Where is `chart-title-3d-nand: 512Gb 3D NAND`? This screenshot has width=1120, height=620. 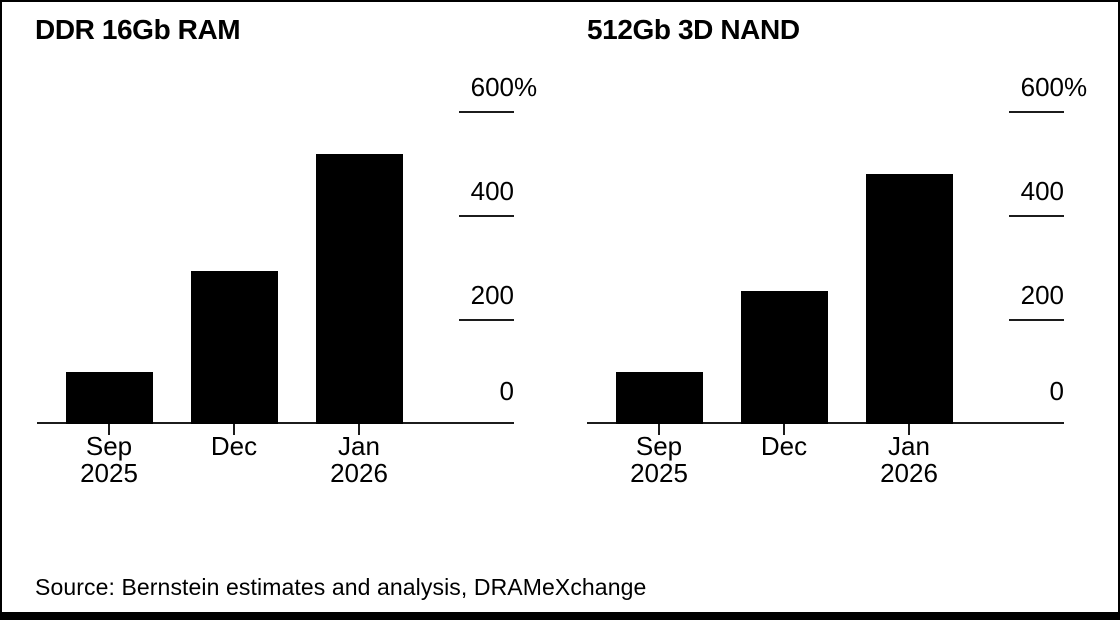
chart-title-3d-nand: 512Gb 3D NAND is located at coordinates (693, 29).